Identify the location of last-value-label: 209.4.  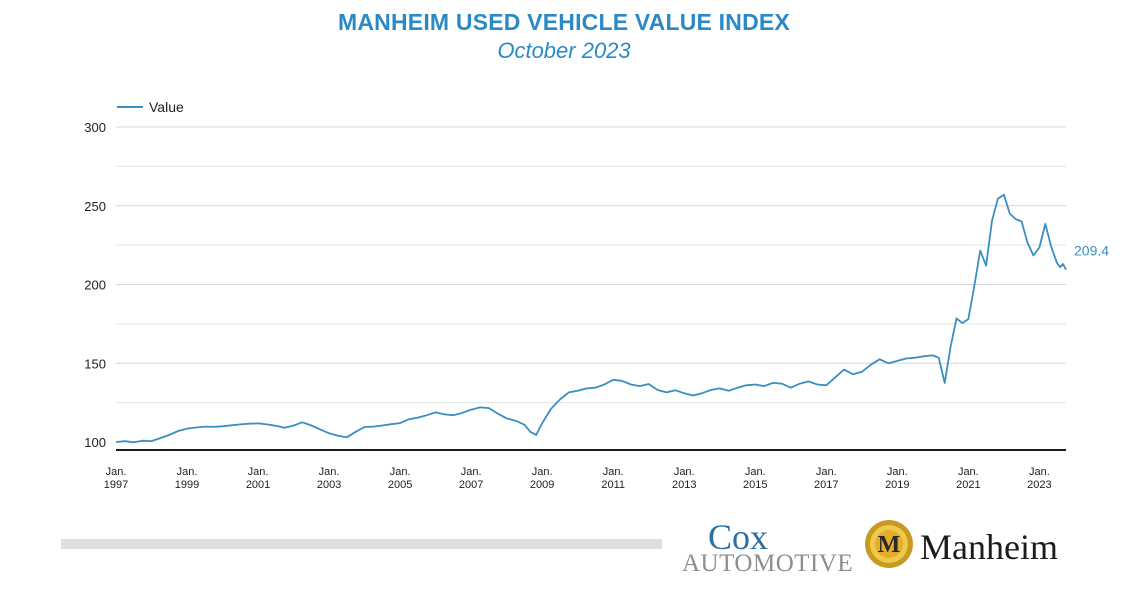
(1091, 251).